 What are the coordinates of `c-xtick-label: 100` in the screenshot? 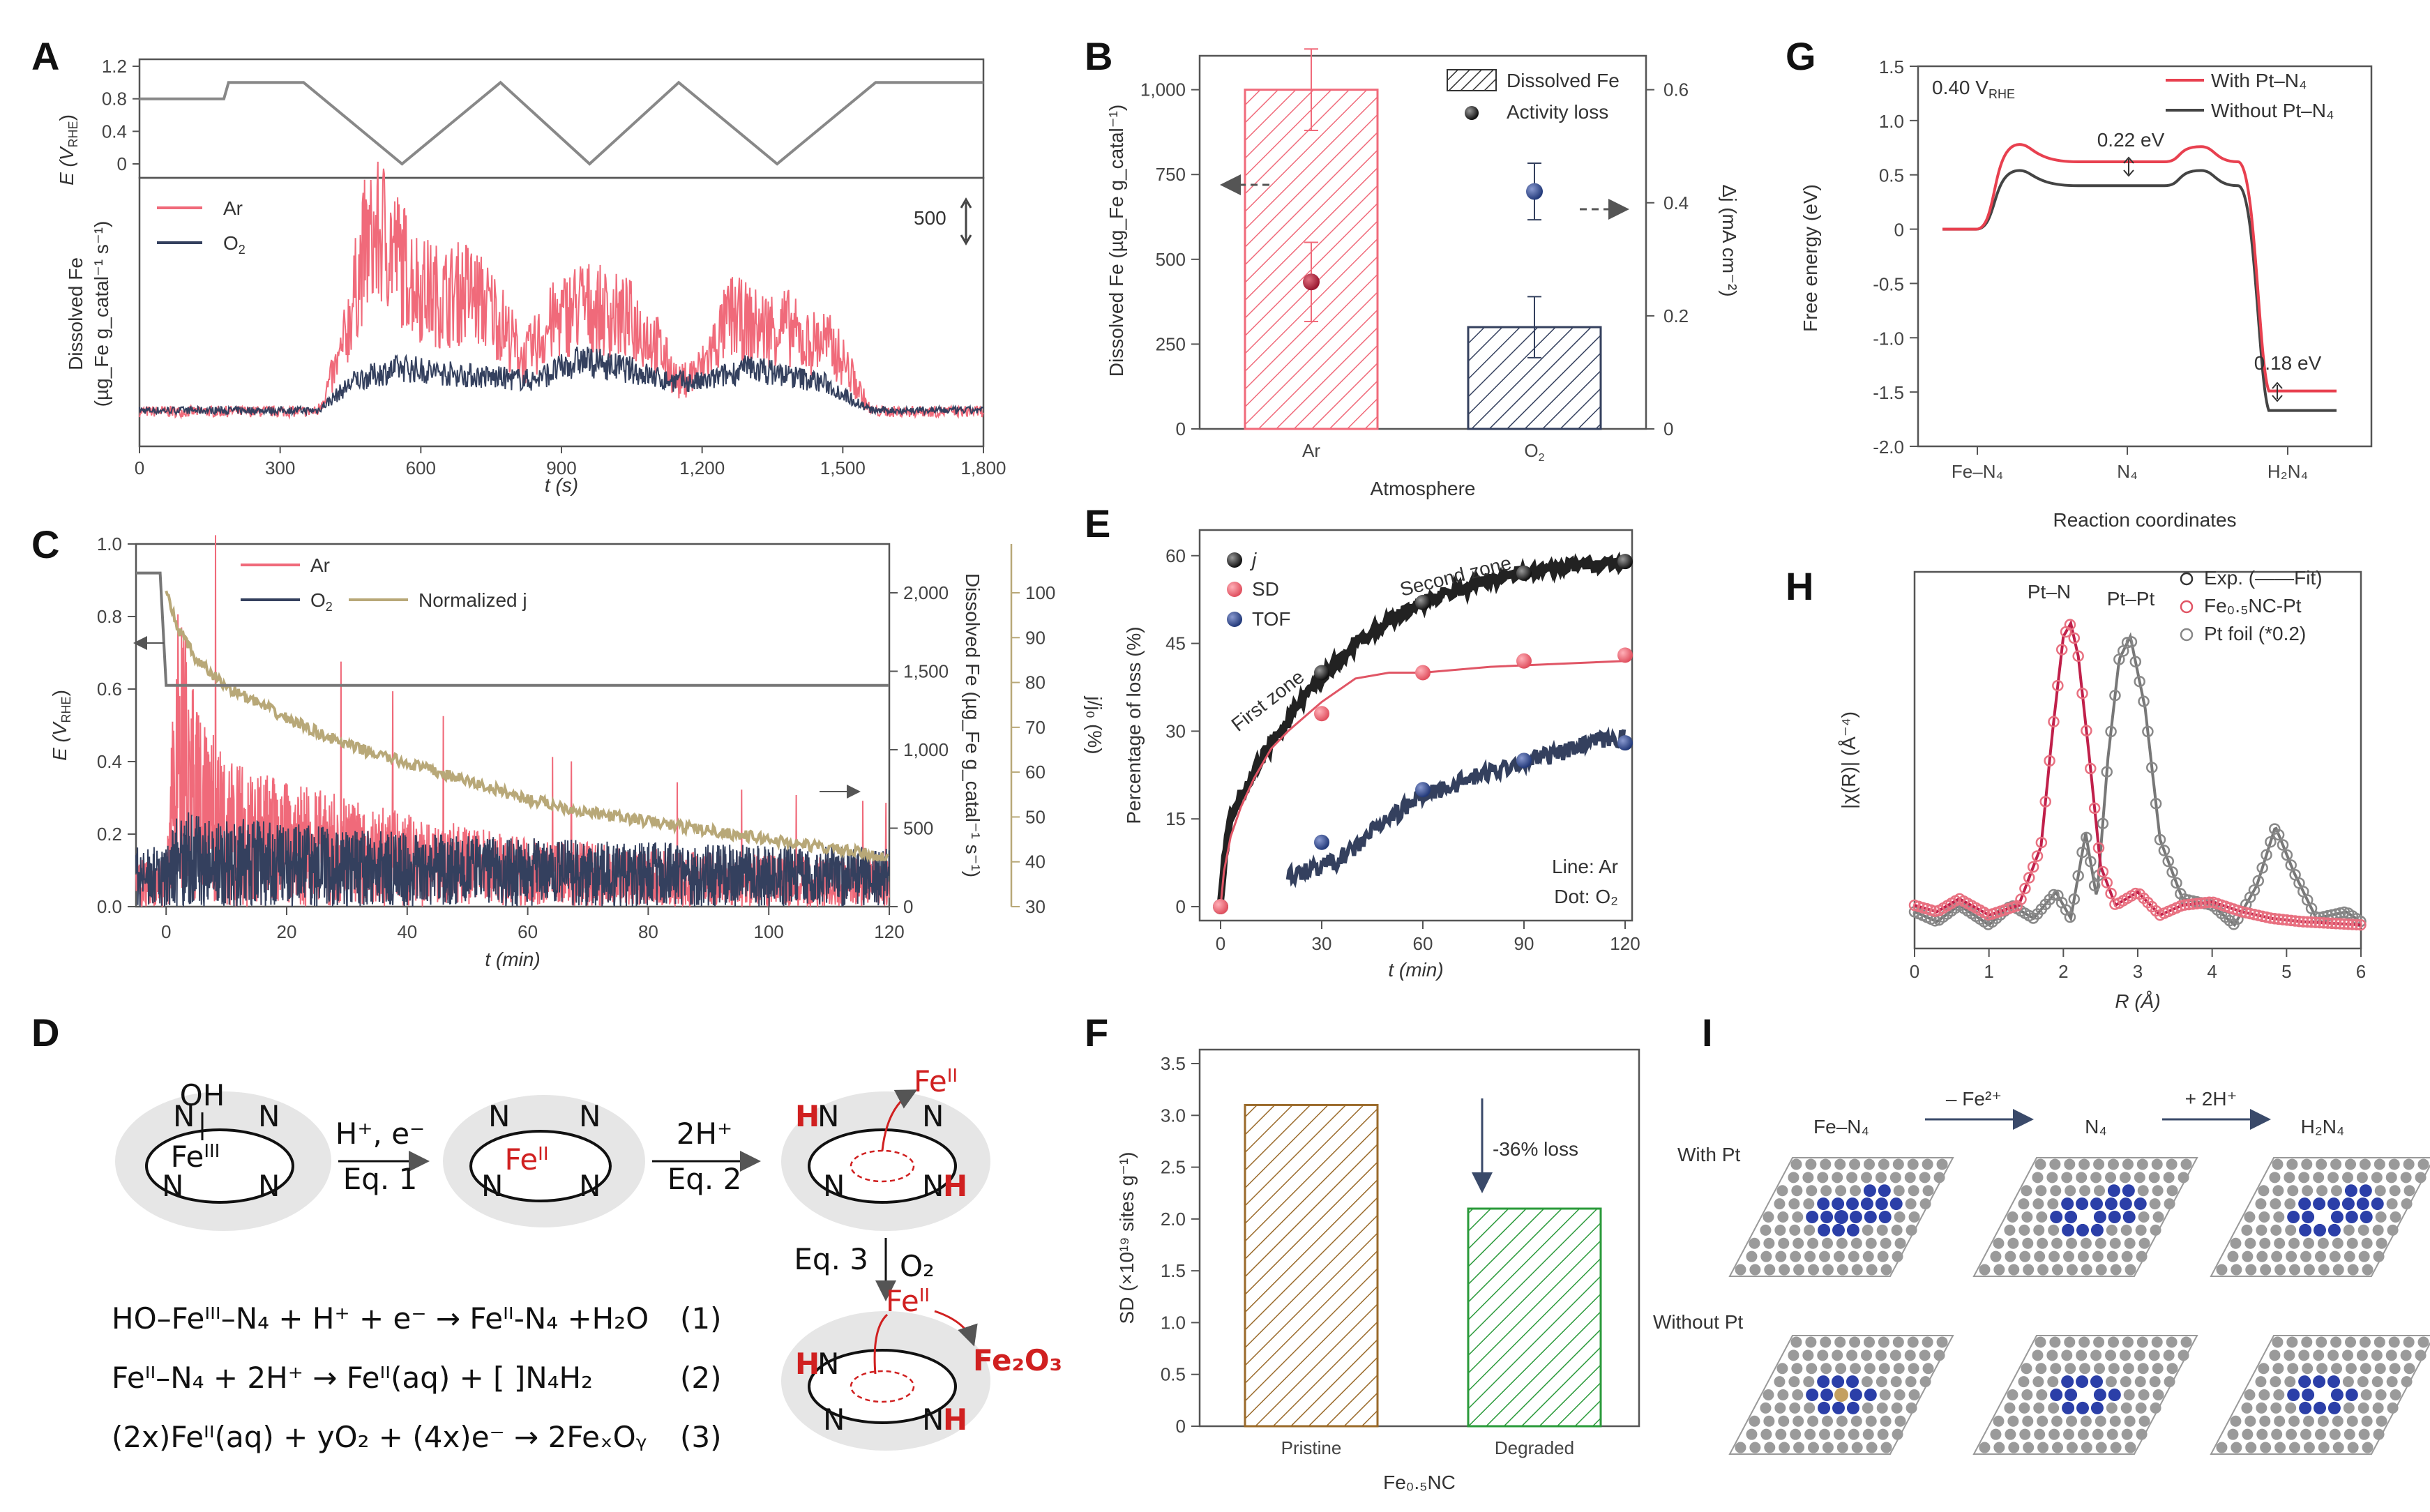 It's located at (769, 931).